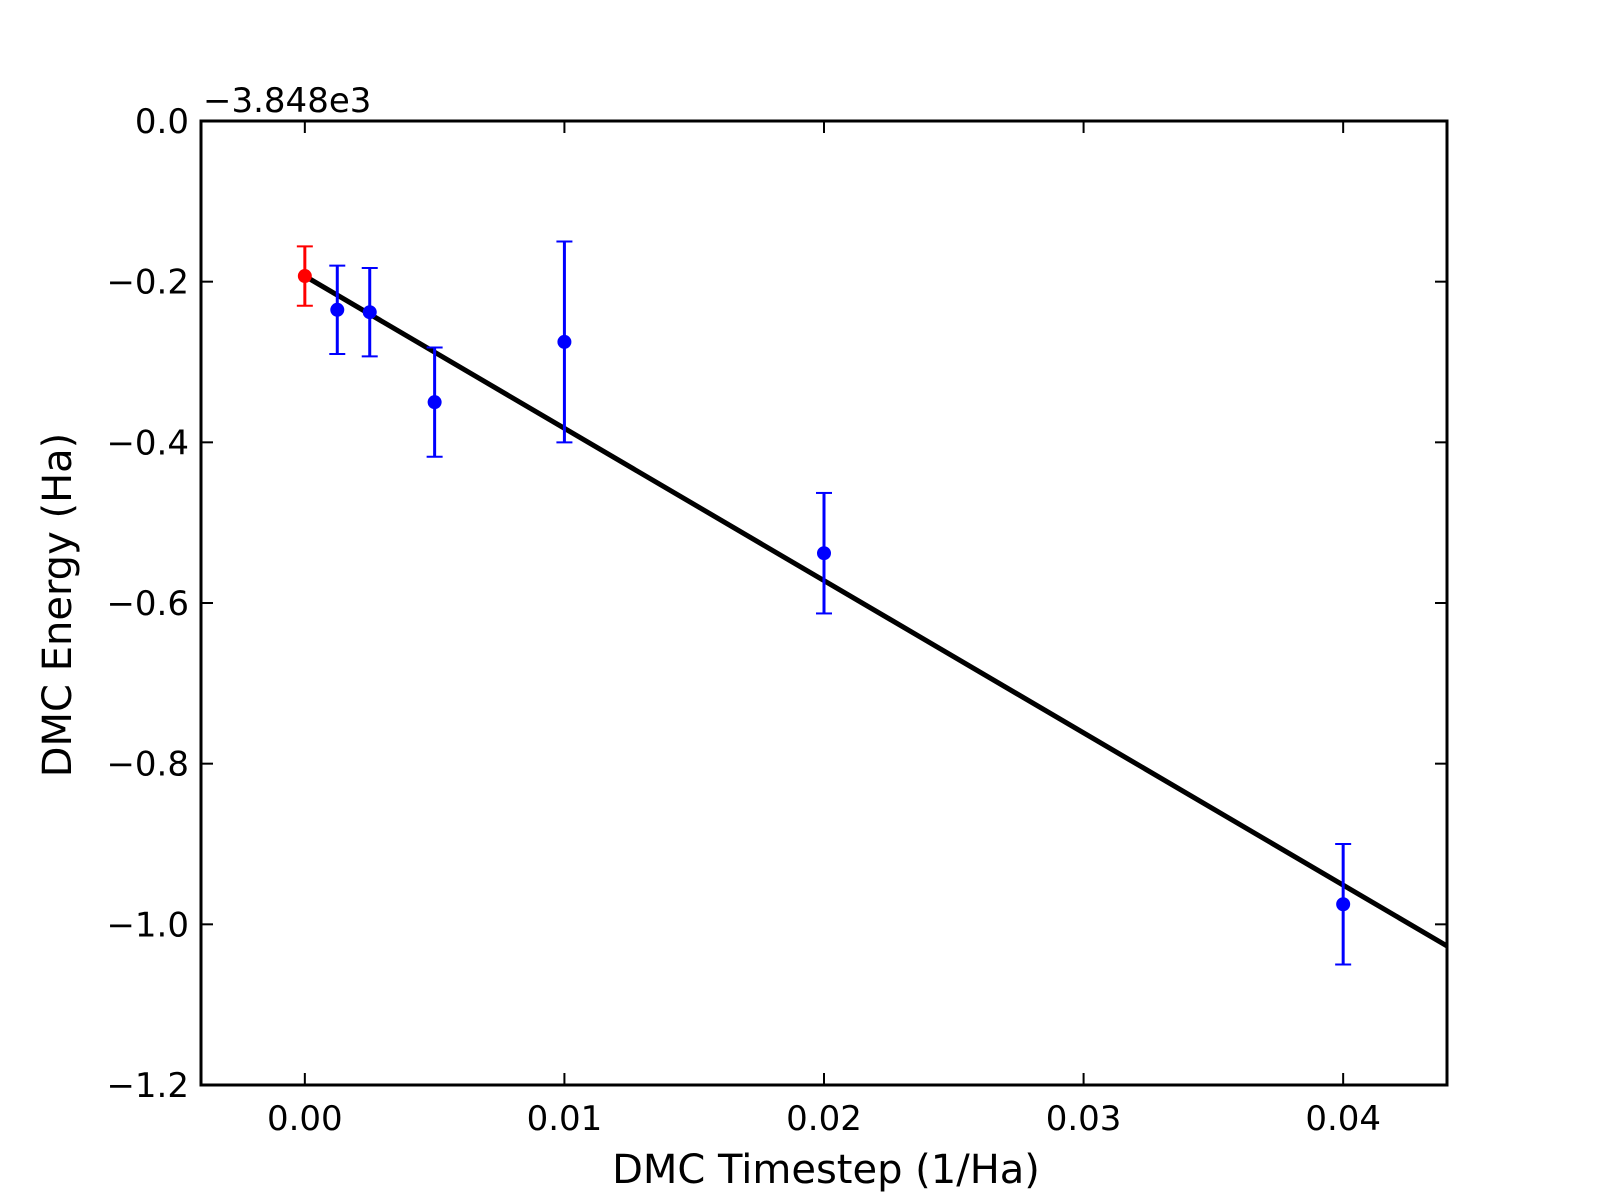 The image size is (1600, 1200). What do you see at coordinates (1343, 1119) in the screenshot?
I see `x-tick-label-4: 0.04` at bounding box center [1343, 1119].